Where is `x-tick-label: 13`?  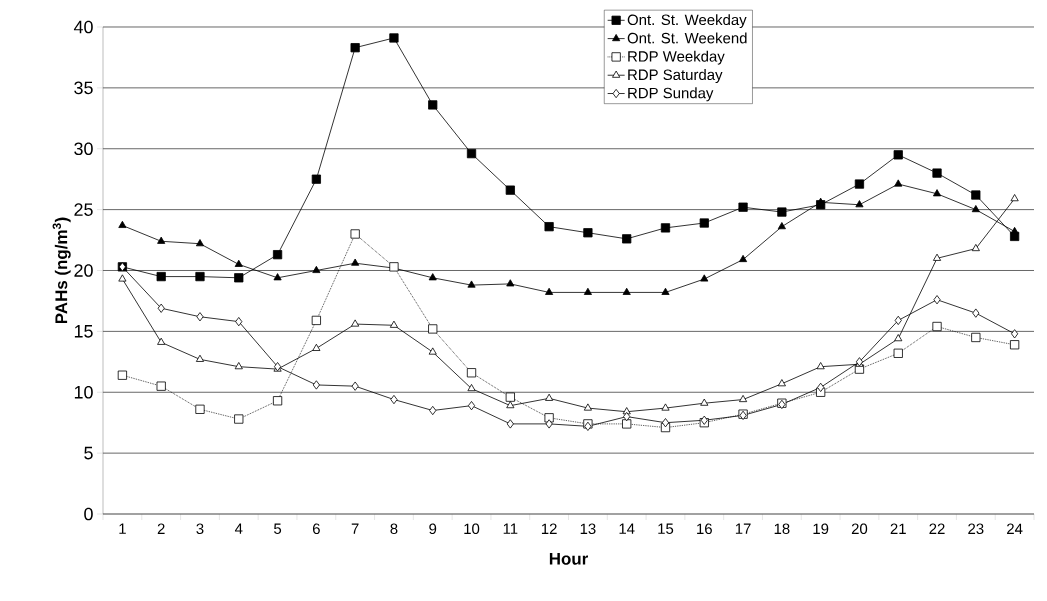 x-tick-label: 13 is located at coordinates (588, 529).